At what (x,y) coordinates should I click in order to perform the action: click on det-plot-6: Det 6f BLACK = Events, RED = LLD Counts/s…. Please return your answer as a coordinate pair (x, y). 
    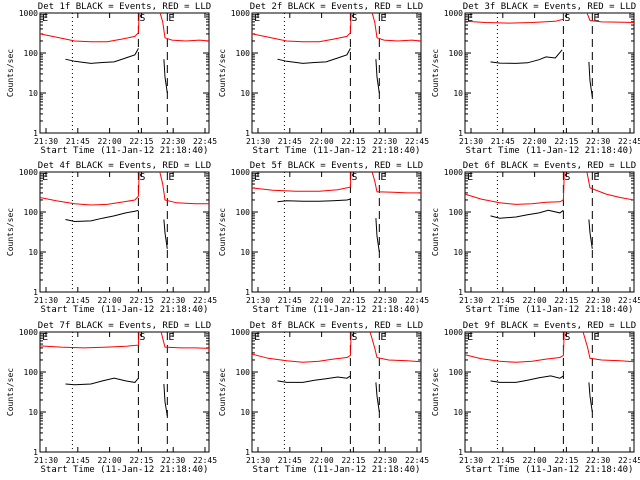
    Looking at the image, I should click on (535, 238).